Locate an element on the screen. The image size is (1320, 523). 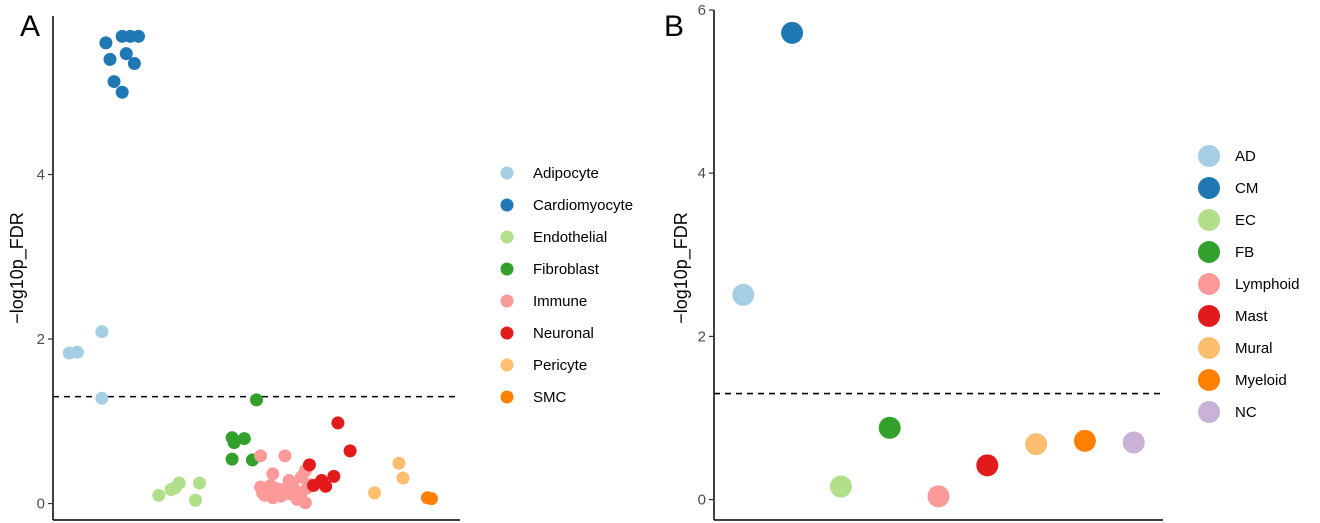
panel-b-y-tick-label: 0 is located at coordinates (702, 500).